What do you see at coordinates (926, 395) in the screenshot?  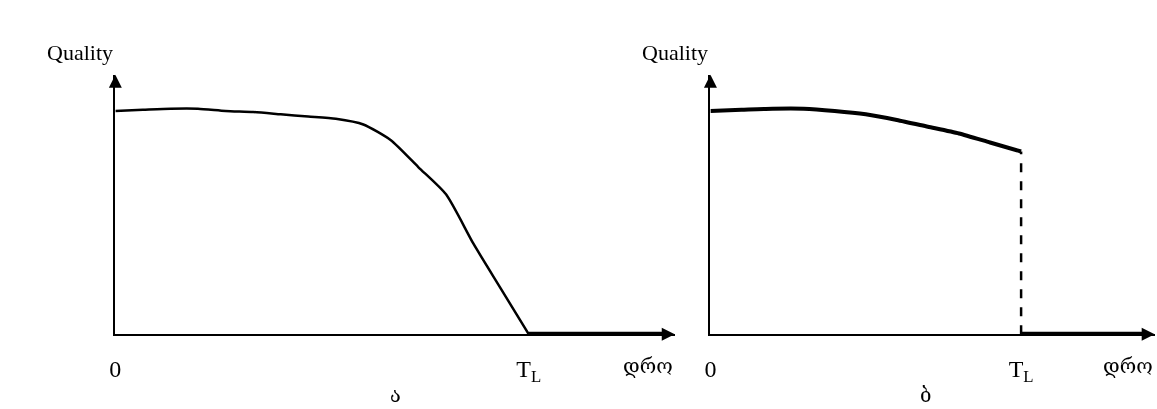 I see `text: ბ` at bounding box center [926, 395].